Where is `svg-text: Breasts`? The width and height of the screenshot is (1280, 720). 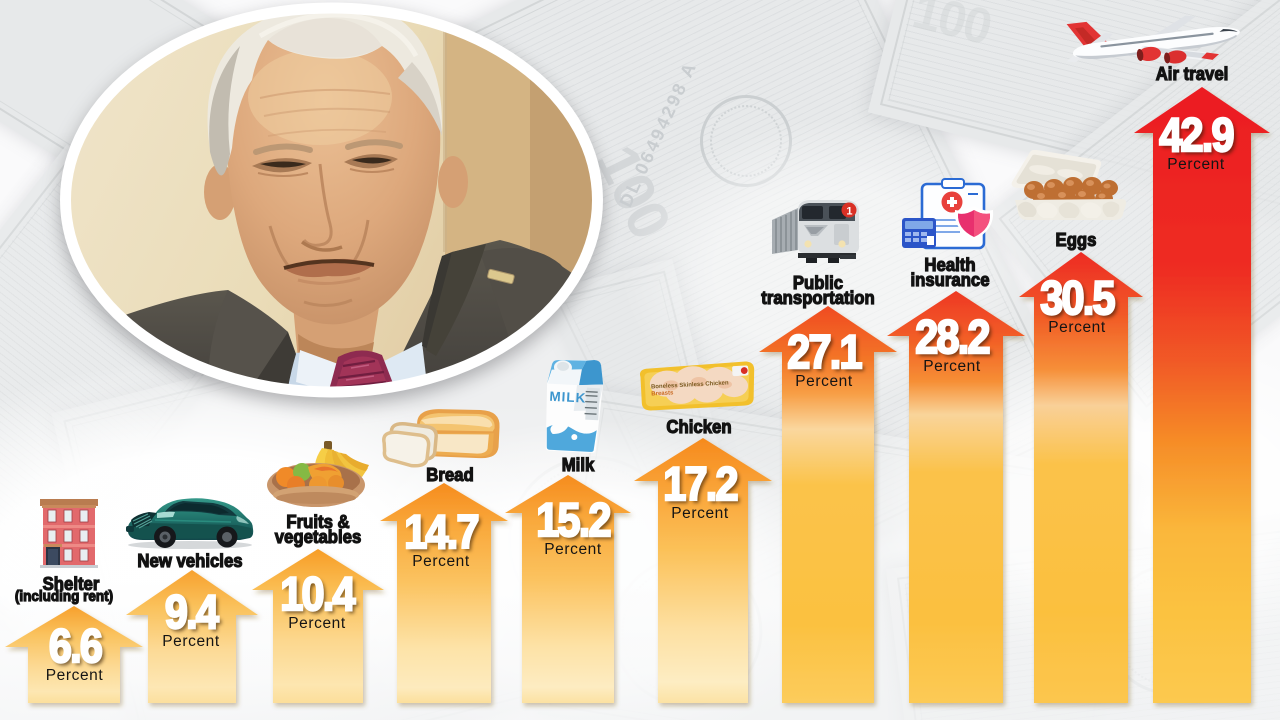
svg-text: Breasts is located at coordinates (662, 393).